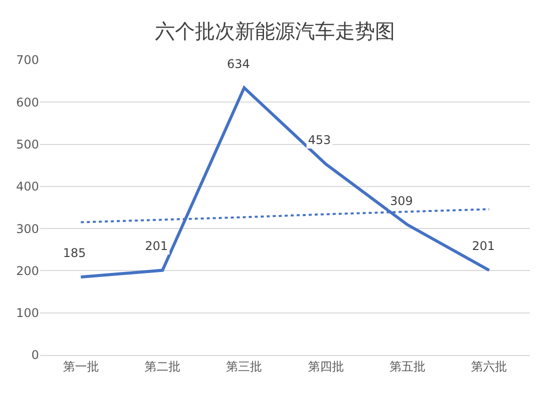  I want to click on x-tick-label: 第三批, so click(244, 366).